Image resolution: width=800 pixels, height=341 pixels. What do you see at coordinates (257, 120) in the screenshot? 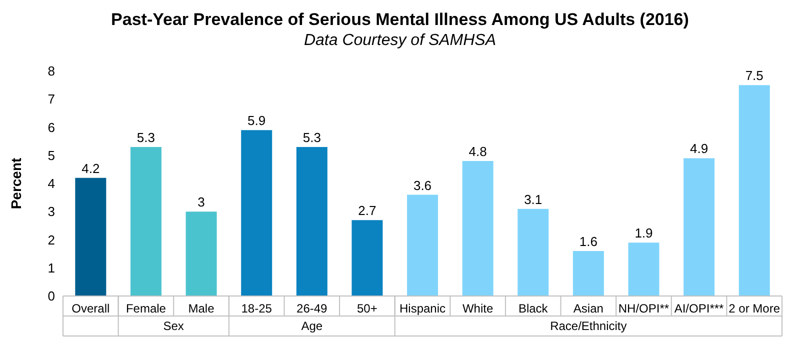
I see `data-label: 5.9` at bounding box center [257, 120].